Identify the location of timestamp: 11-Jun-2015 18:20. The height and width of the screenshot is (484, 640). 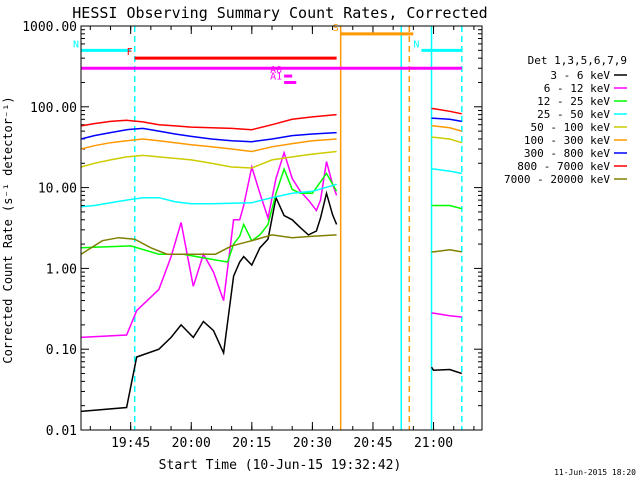
(595, 472).